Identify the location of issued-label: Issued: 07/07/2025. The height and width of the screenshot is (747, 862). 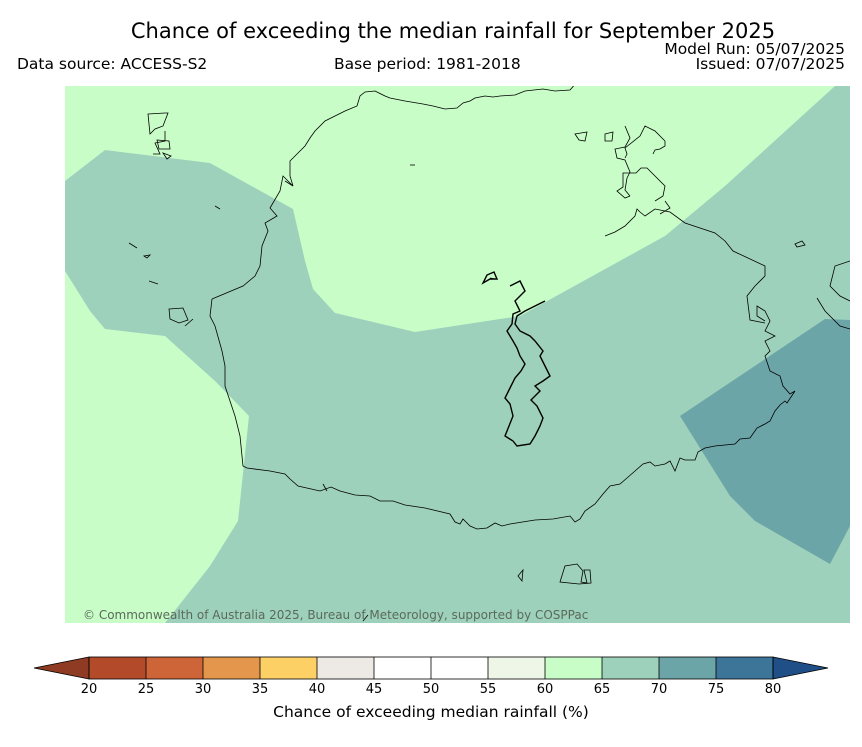
(770, 64).